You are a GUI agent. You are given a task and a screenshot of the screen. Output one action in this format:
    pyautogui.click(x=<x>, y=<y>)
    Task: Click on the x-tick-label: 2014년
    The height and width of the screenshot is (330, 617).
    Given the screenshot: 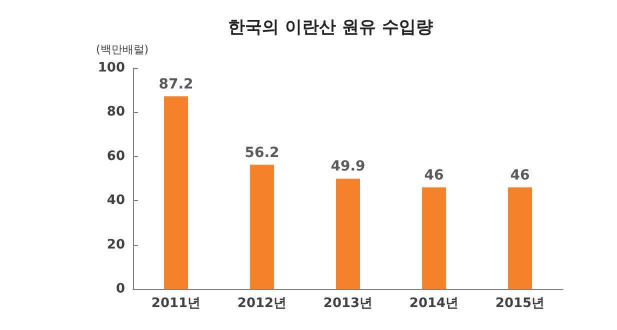 What is the action you would take?
    pyautogui.click(x=434, y=303)
    